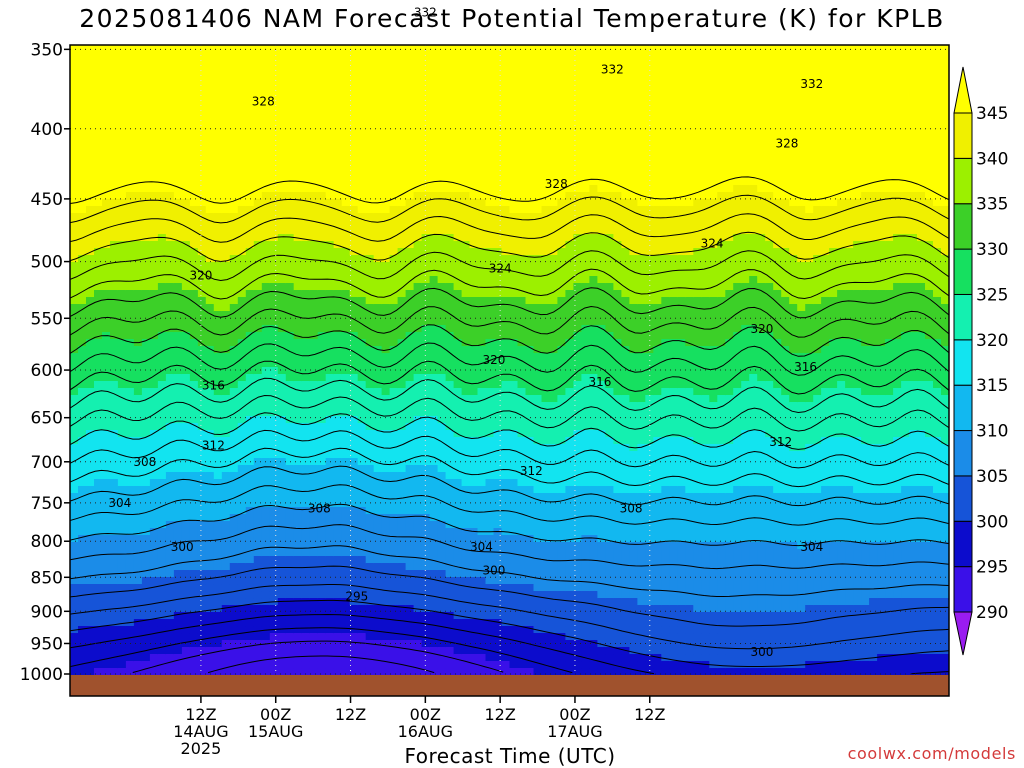  Describe the element at coordinates (47, 200) in the screenshot. I see `y-tick-label: 450` at that location.